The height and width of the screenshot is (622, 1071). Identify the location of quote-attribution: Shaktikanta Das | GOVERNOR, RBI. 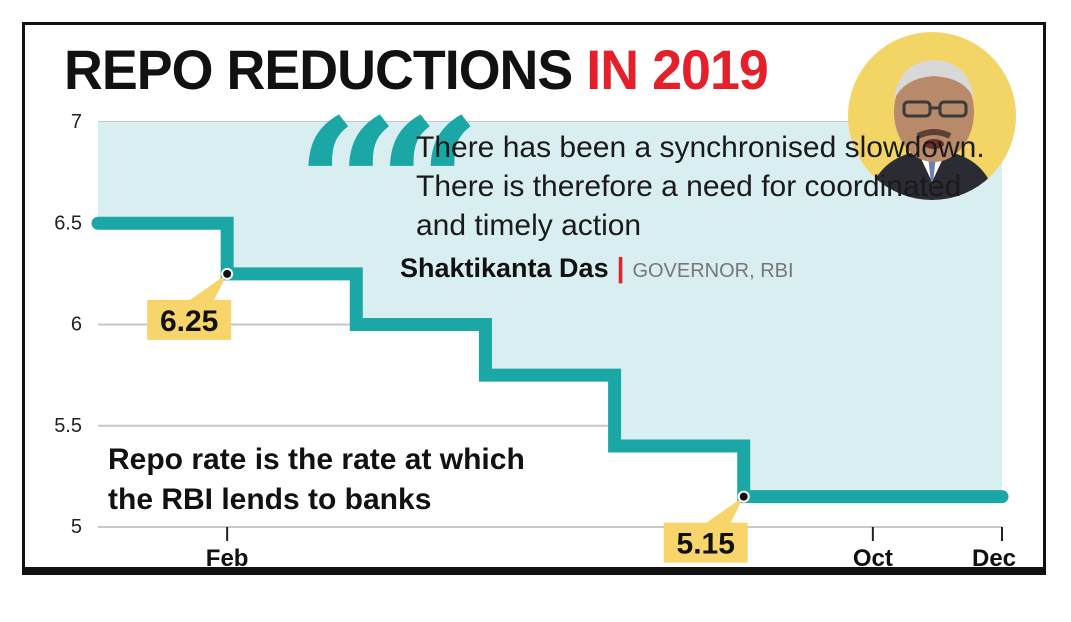
(597, 268).